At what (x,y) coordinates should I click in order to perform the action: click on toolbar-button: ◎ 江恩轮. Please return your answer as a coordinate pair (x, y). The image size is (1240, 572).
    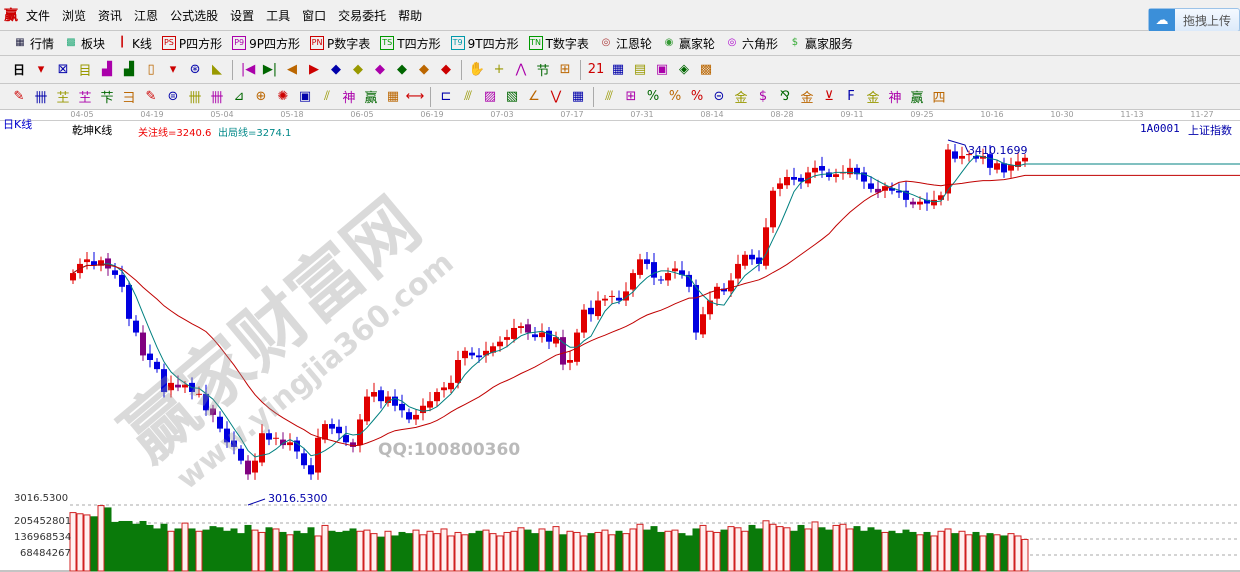
    Looking at the image, I should click on (625, 43).